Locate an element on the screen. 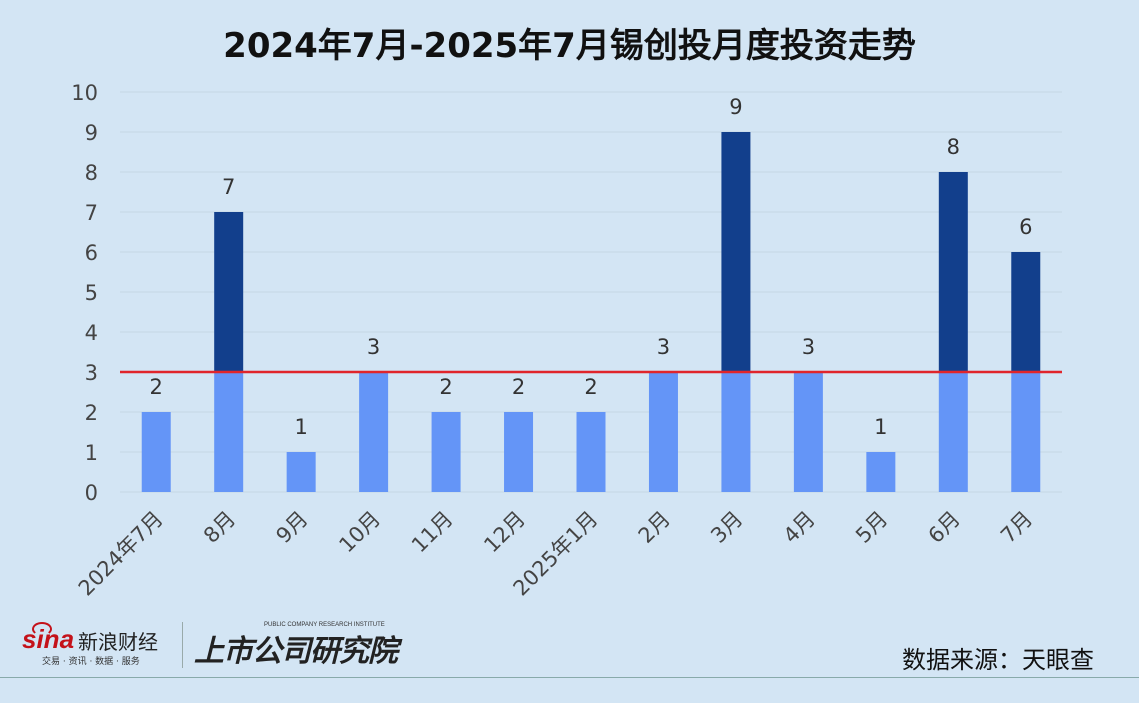 This screenshot has height=703, width=1139. x-tick-label: 7月 is located at coordinates (1016, 527).